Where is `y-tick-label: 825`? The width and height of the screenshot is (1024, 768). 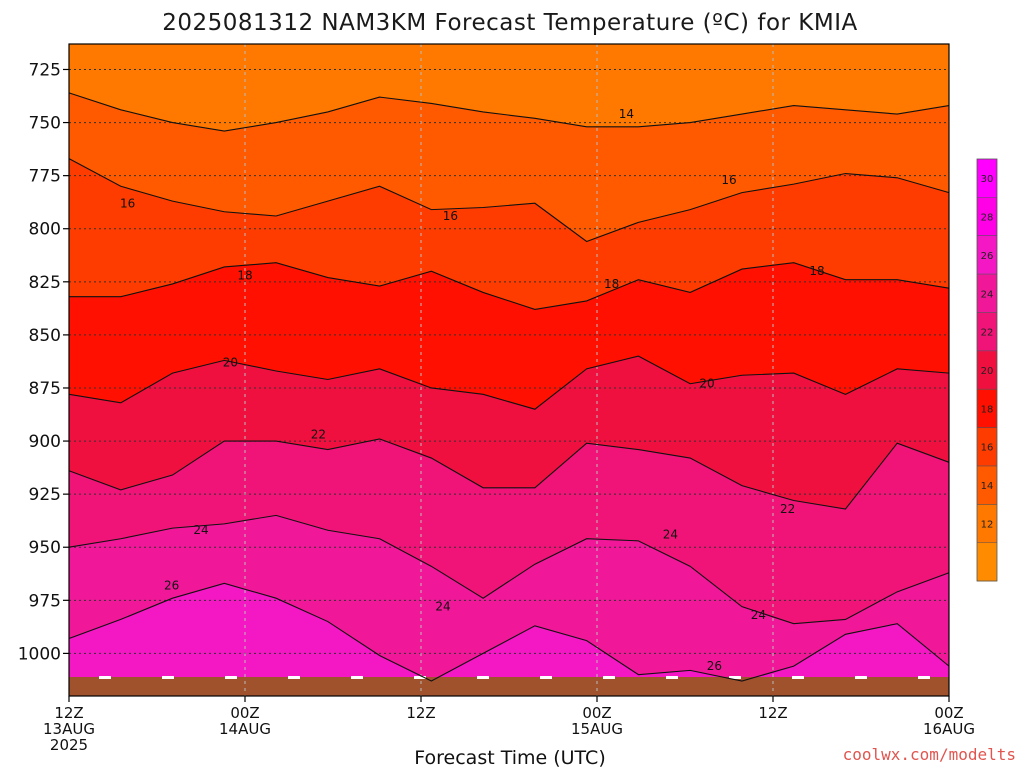 y-tick-label: 825 is located at coordinates (45, 283).